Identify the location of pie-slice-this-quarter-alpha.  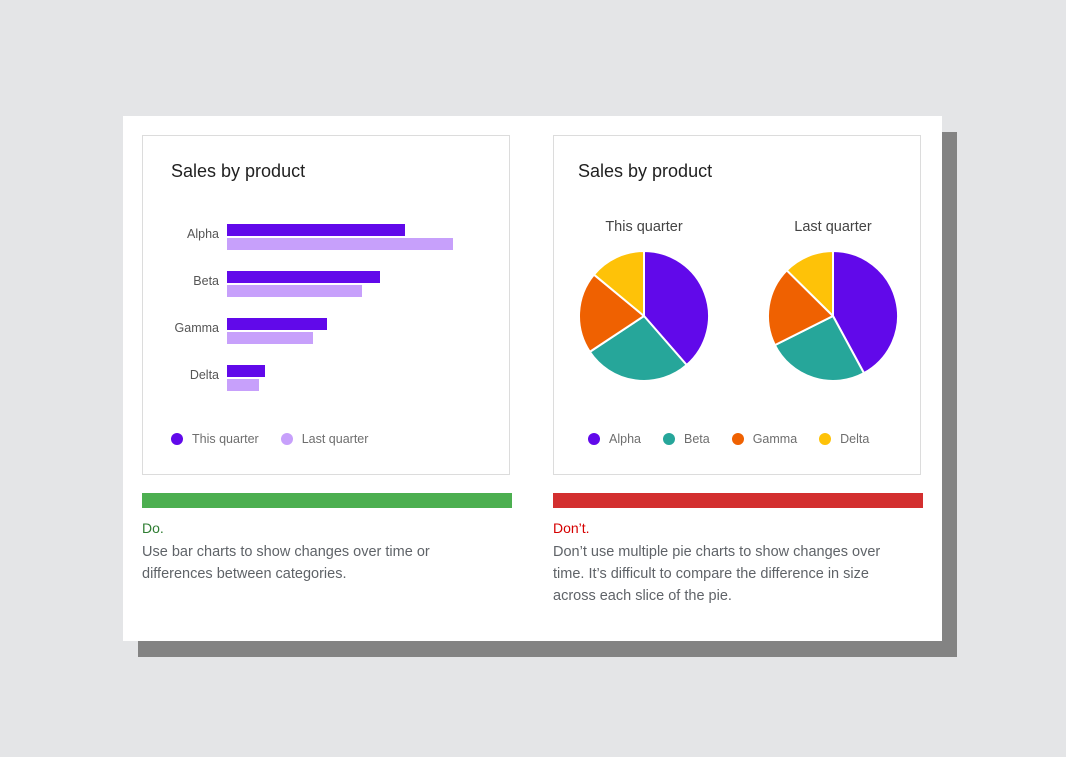
(676, 308).